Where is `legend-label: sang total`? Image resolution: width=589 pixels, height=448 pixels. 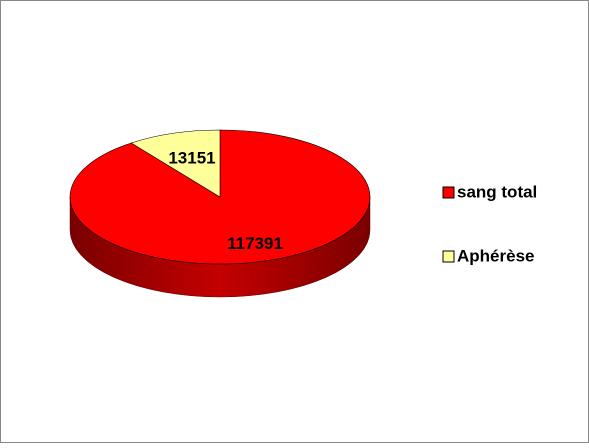
legend-label: sang total is located at coordinates (497, 191).